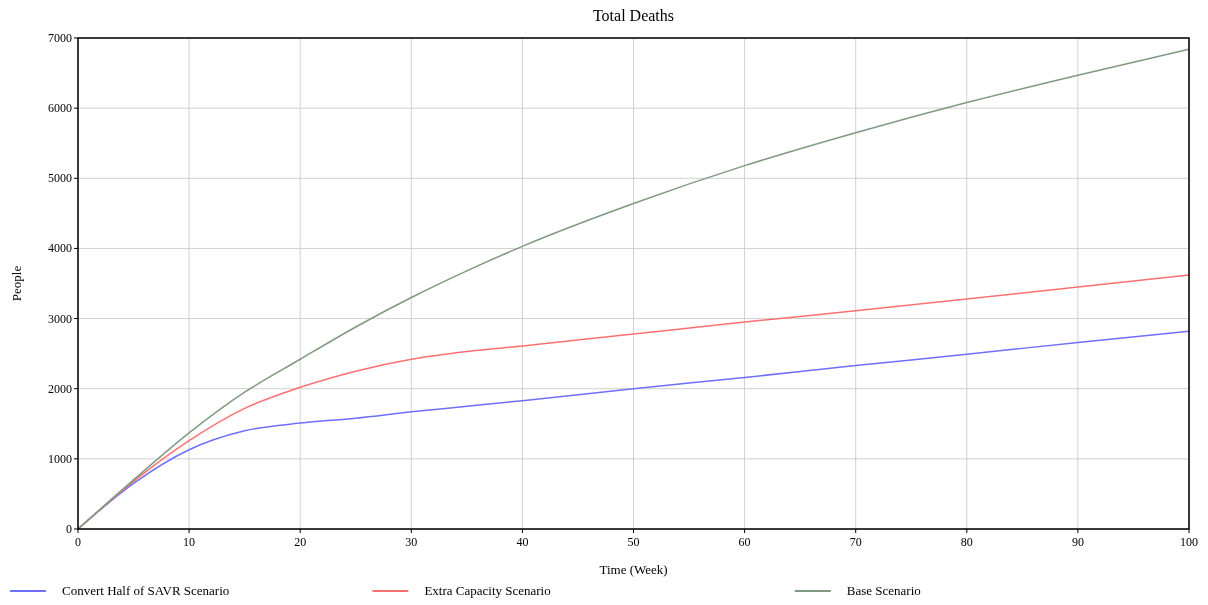  What do you see at coordinates (883, 590) in the screenshot?
I see `legend-label: Base Scenario` at bounding box center [883, 590].